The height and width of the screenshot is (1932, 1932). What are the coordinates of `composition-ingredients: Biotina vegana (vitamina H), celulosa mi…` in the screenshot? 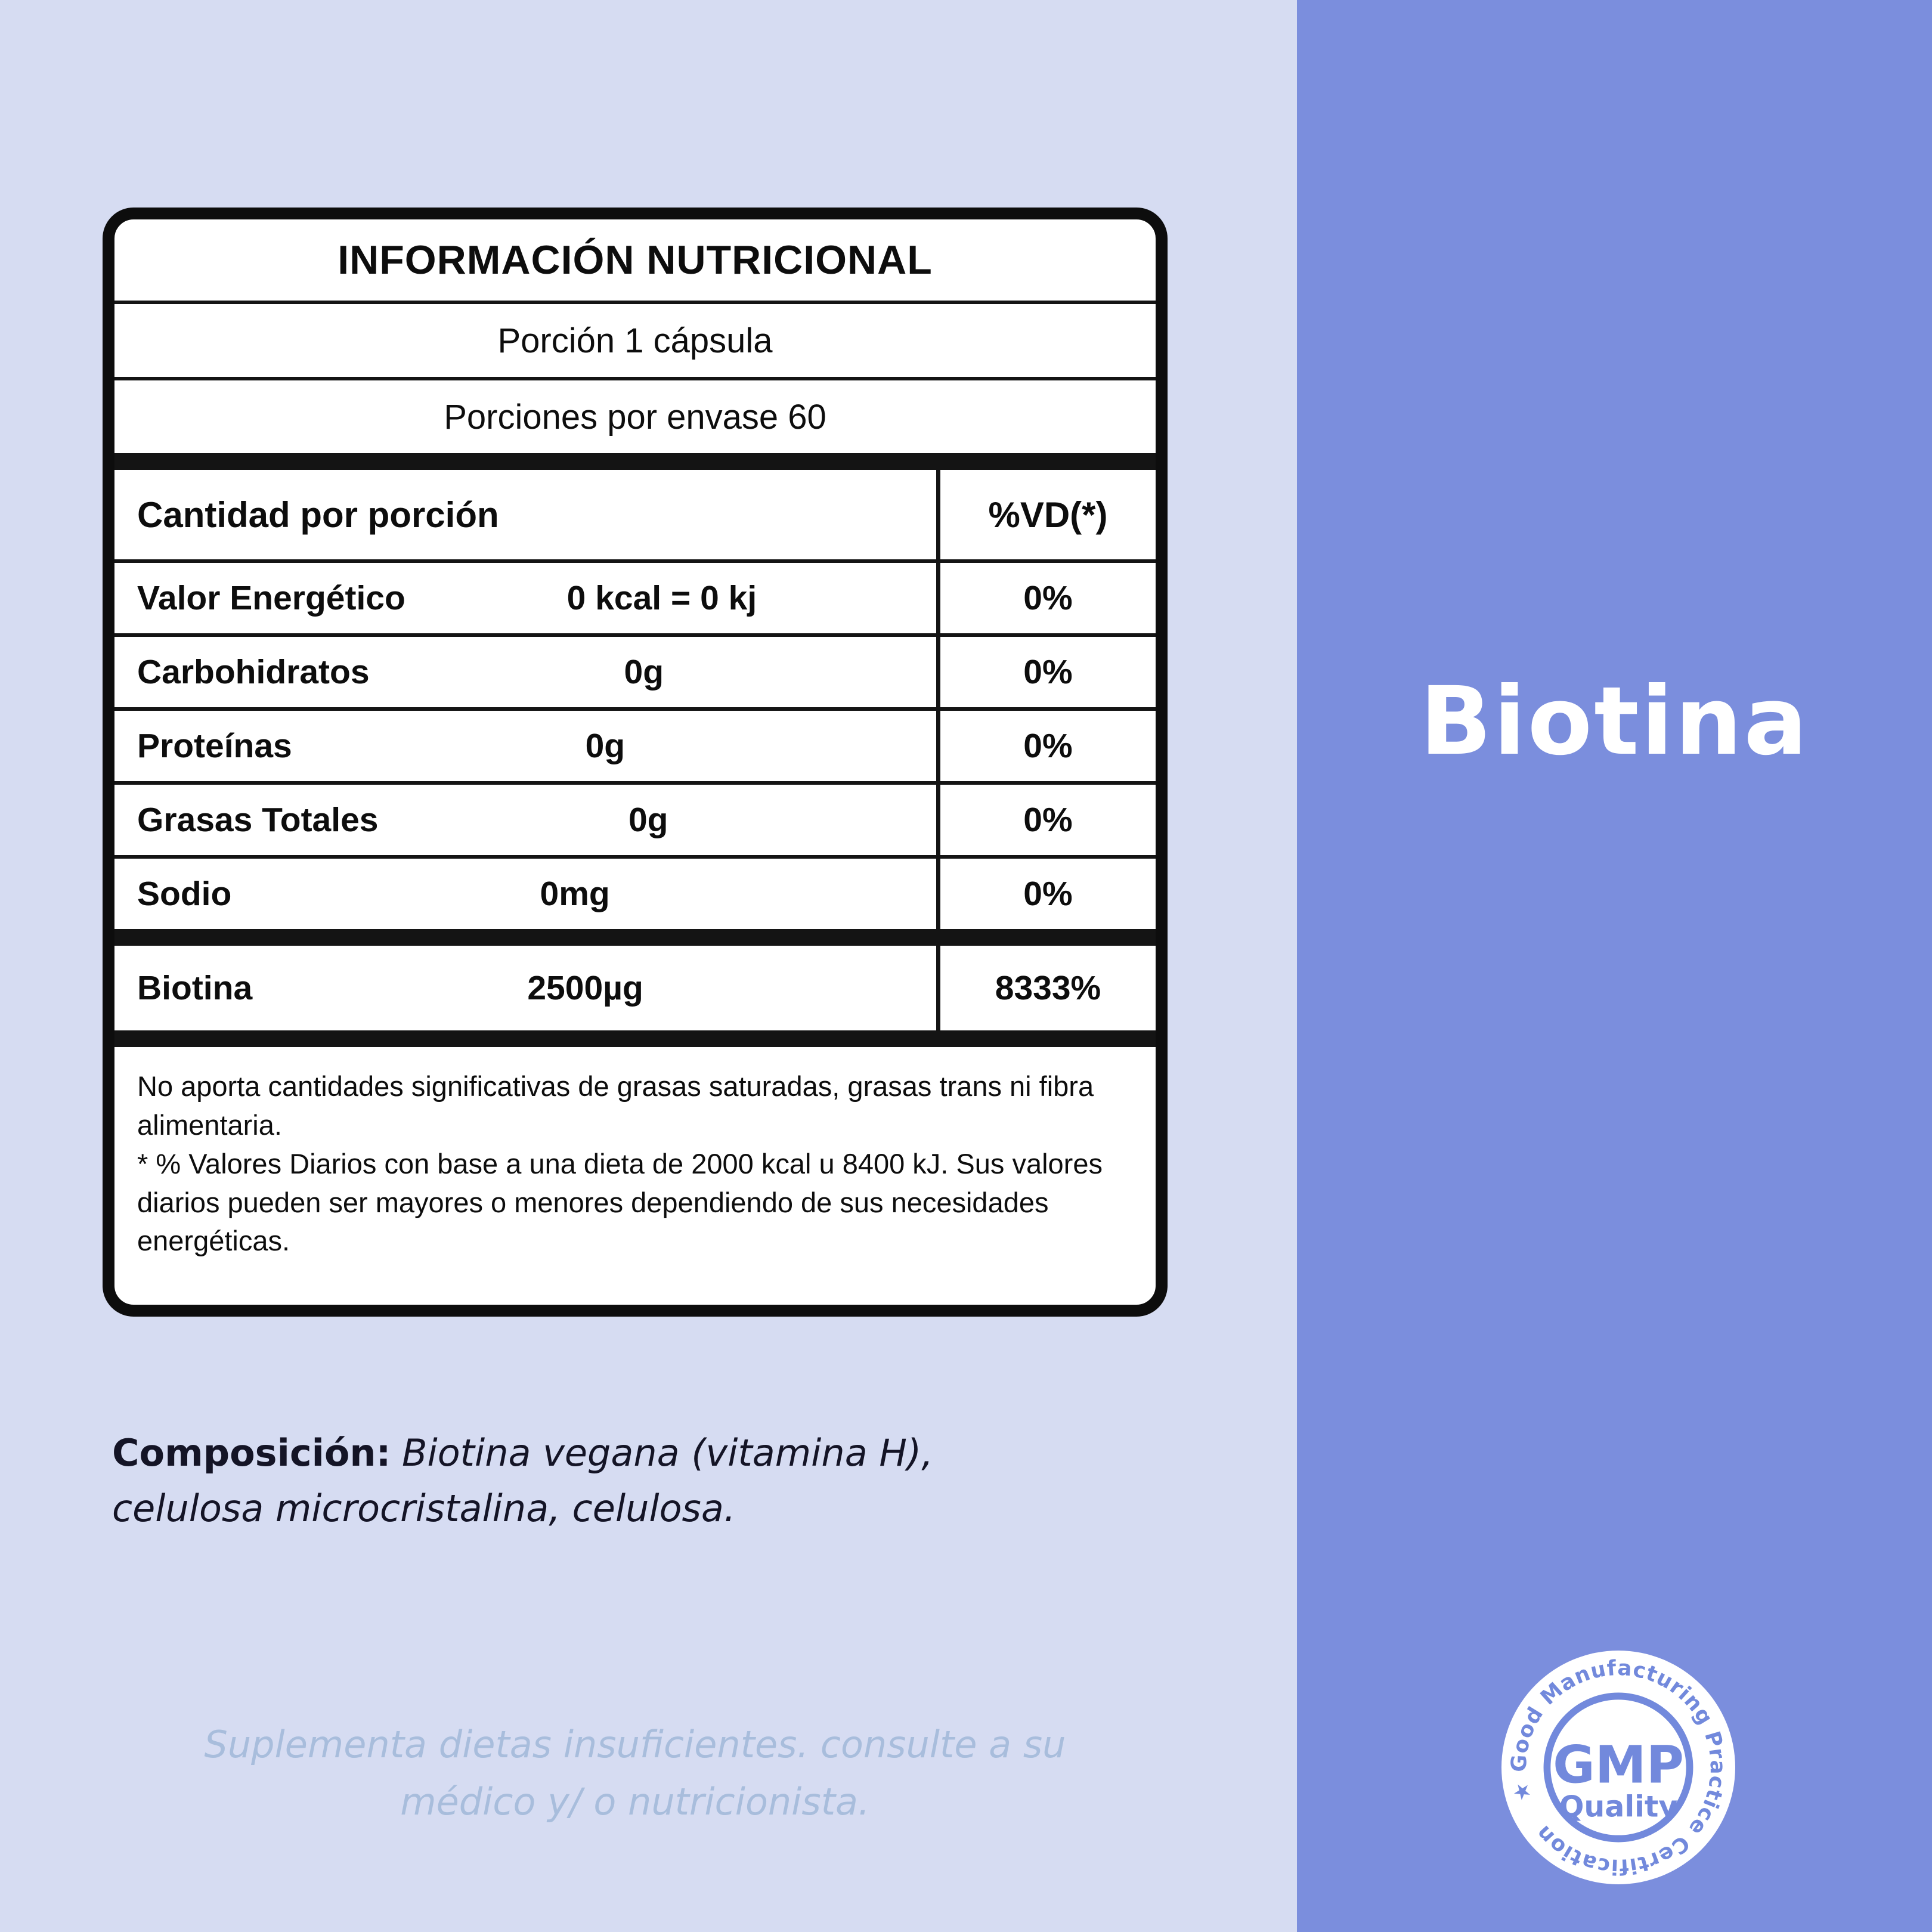 It's located at (522, 1481).